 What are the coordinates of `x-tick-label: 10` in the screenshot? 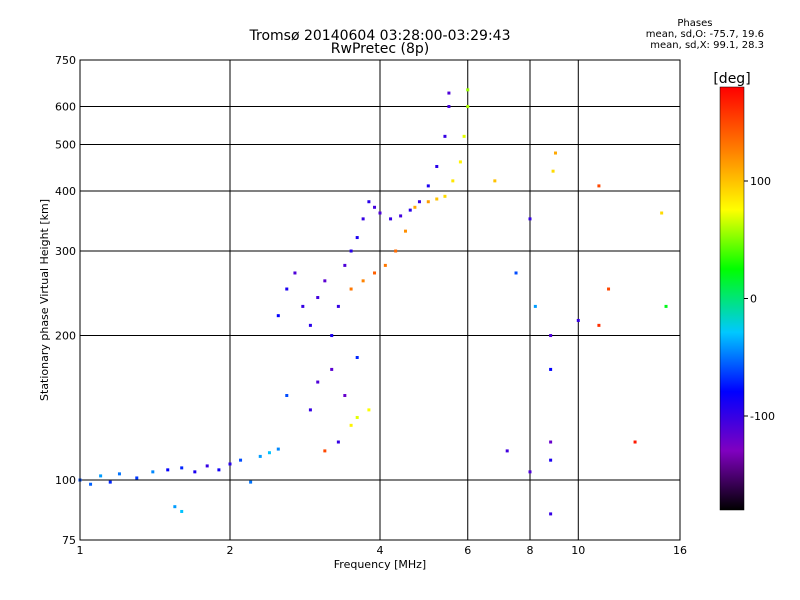 It's located at (578, 550).